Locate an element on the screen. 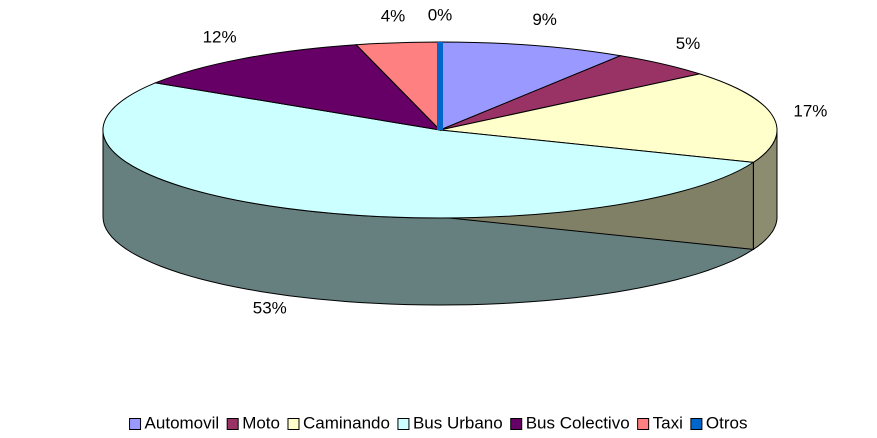 Image resolution: width=877 pixels, height=438 pixels. legend-label: Automovil is located at coordinates (182, 422).